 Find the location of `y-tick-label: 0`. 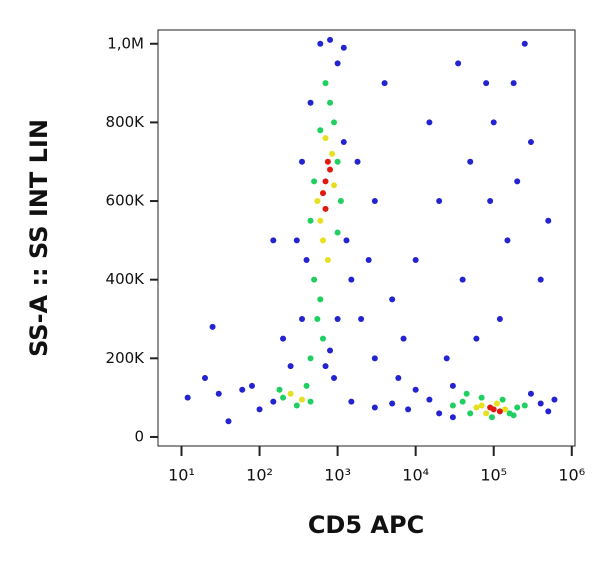

y-tick-label: 0 is located at coordinates (139, 436).